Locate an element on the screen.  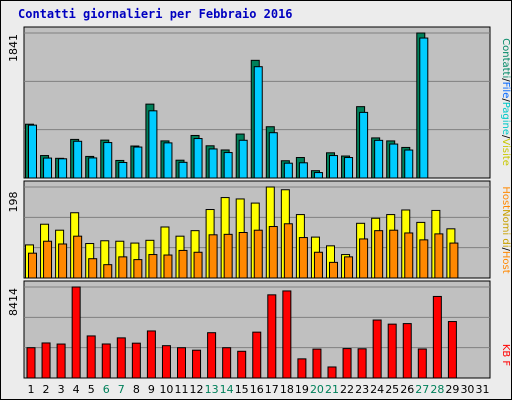
legend-kbytes: KB F is located at coordinates (505, 355).